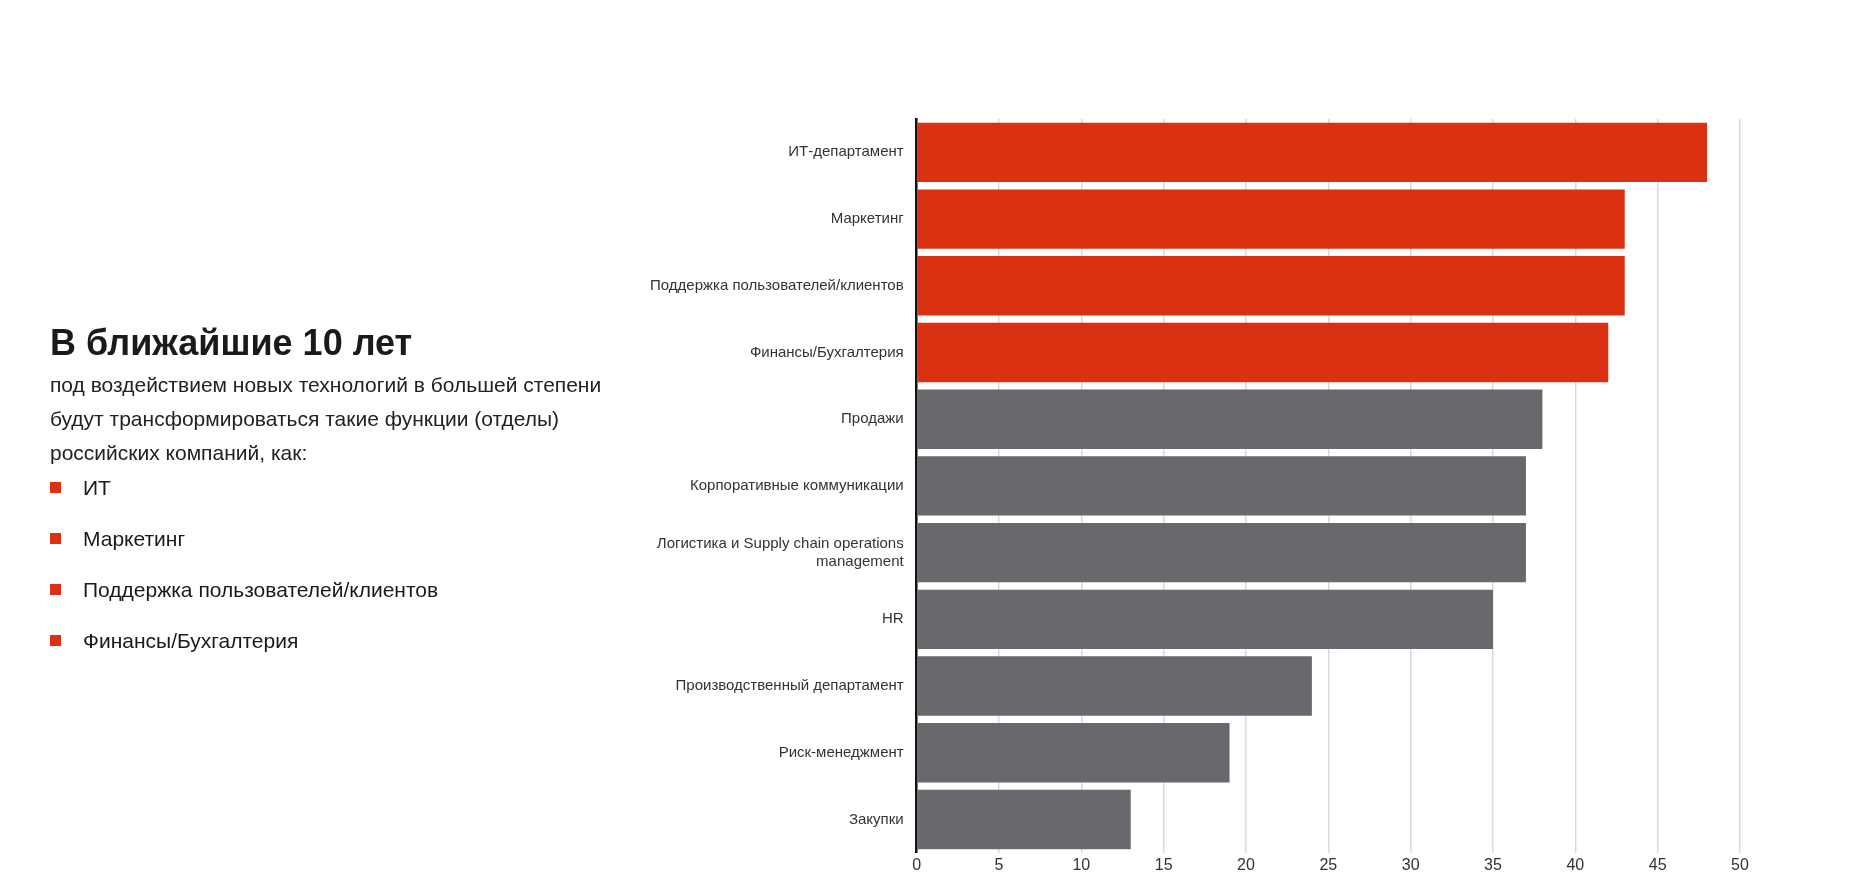 The width and height of the screenshot is (1855, 882). I want to click on x-tick-label: 0, so click(917, 864).